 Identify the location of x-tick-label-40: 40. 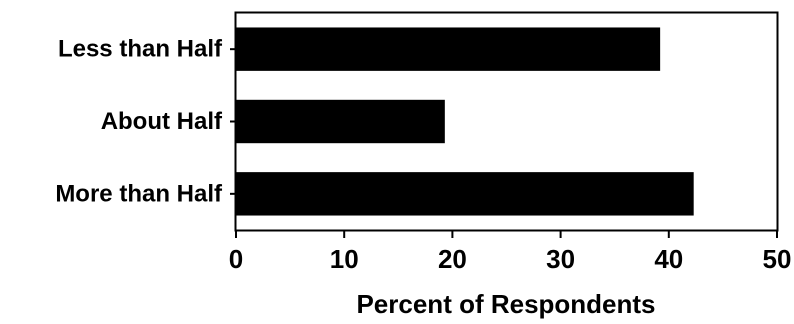
(668, 259).